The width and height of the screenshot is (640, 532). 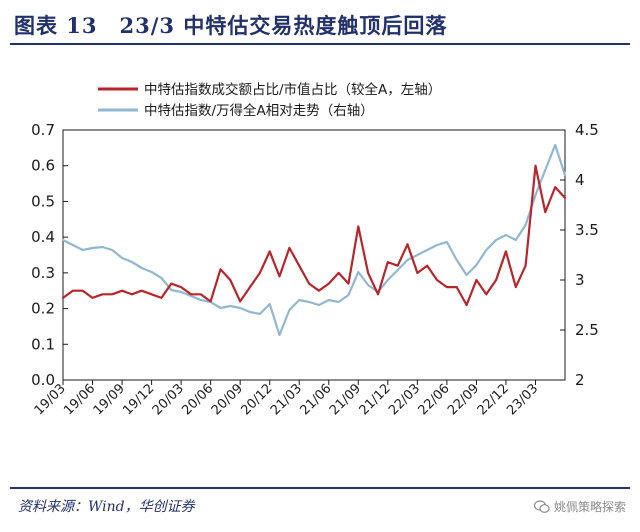 I want to click on left-axis-tick-label: 0.4, so click(x=43, y=237).